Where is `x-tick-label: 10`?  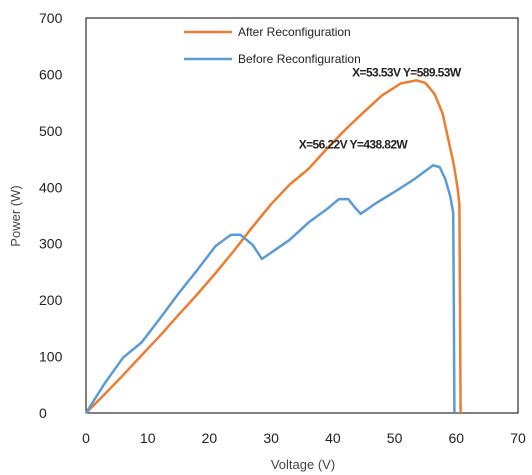
x-tick-label: 10 is located at coordinates (148, 438).